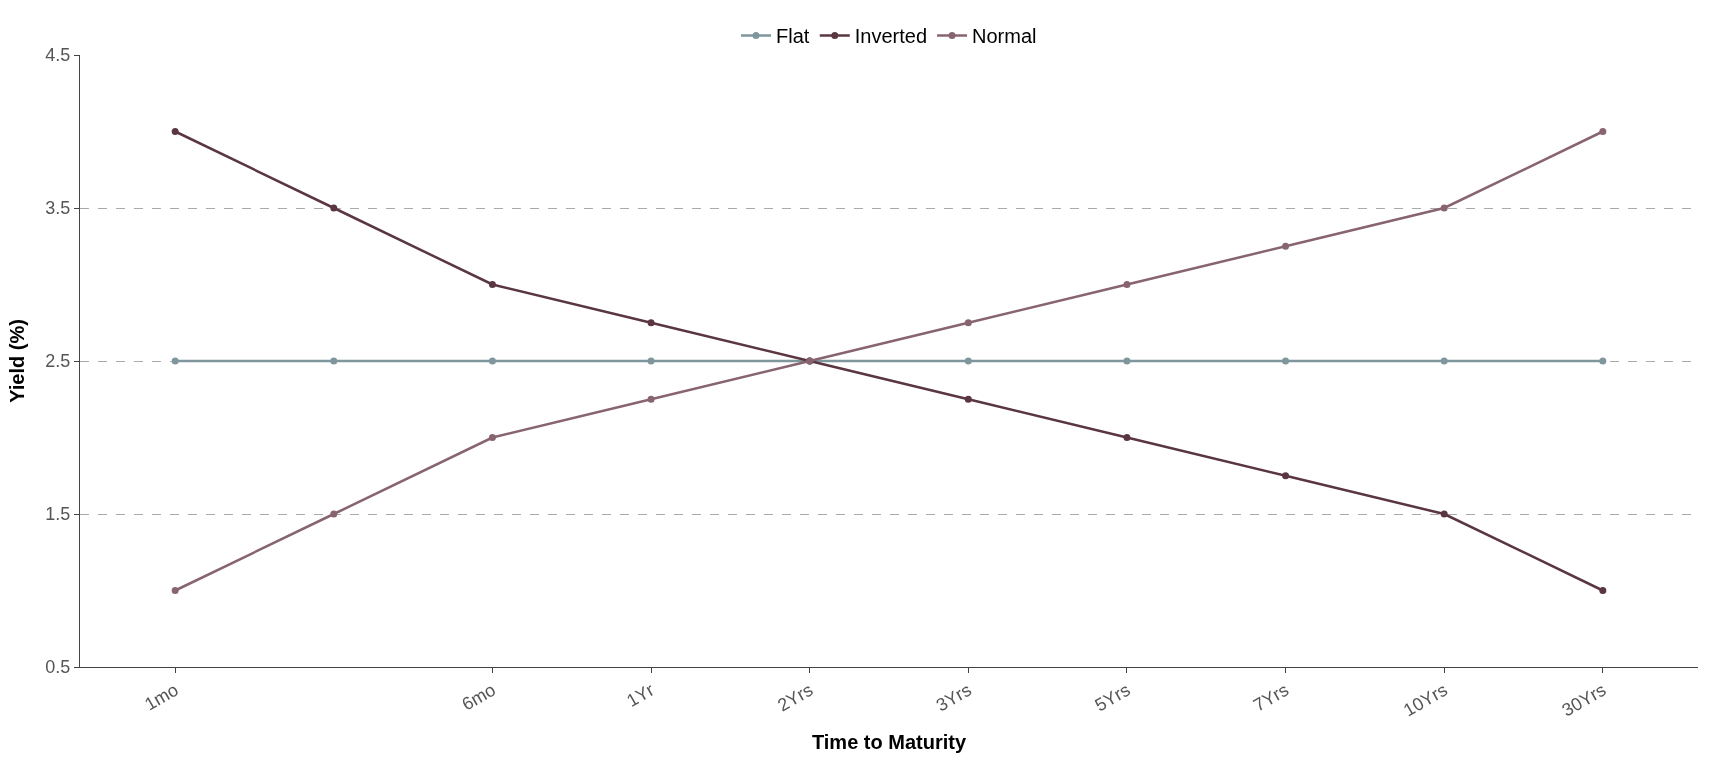 The height and width of the screenshot is (761, 1728). I want to click on x-tick-label: 6mo, so click(478, 697).